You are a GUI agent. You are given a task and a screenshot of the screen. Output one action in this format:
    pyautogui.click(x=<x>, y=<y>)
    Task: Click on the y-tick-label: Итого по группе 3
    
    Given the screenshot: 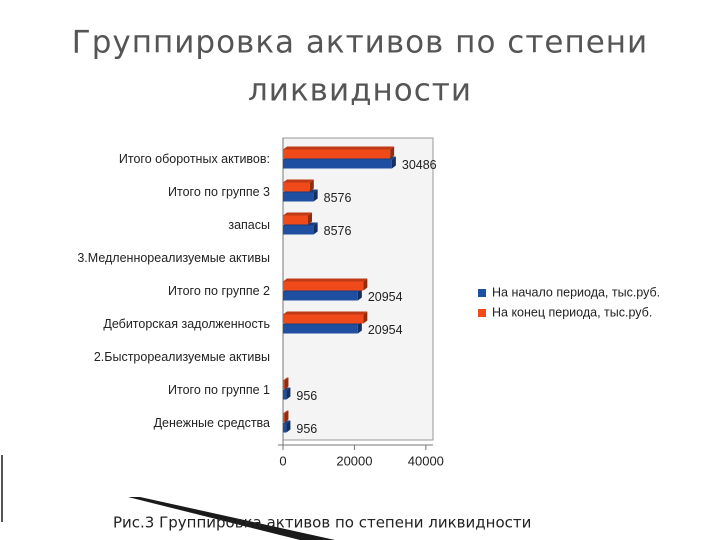 What is the action you would take?
    pyautogui.click(x=219, y=192)
    